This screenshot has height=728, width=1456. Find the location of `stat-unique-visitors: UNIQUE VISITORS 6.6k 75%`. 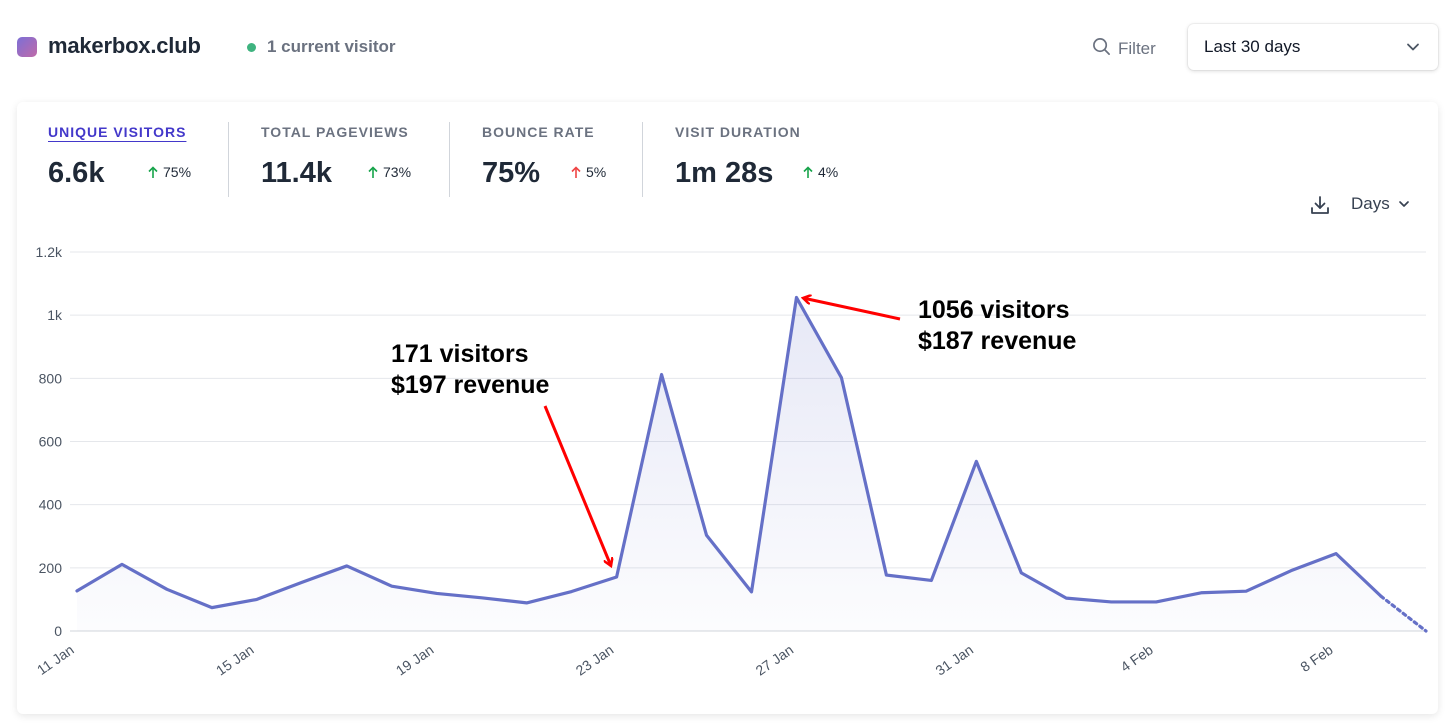

stat-unique-visitors: UNIQUE VISITORS 6.6k 75% is located at coordinates (119, 156).